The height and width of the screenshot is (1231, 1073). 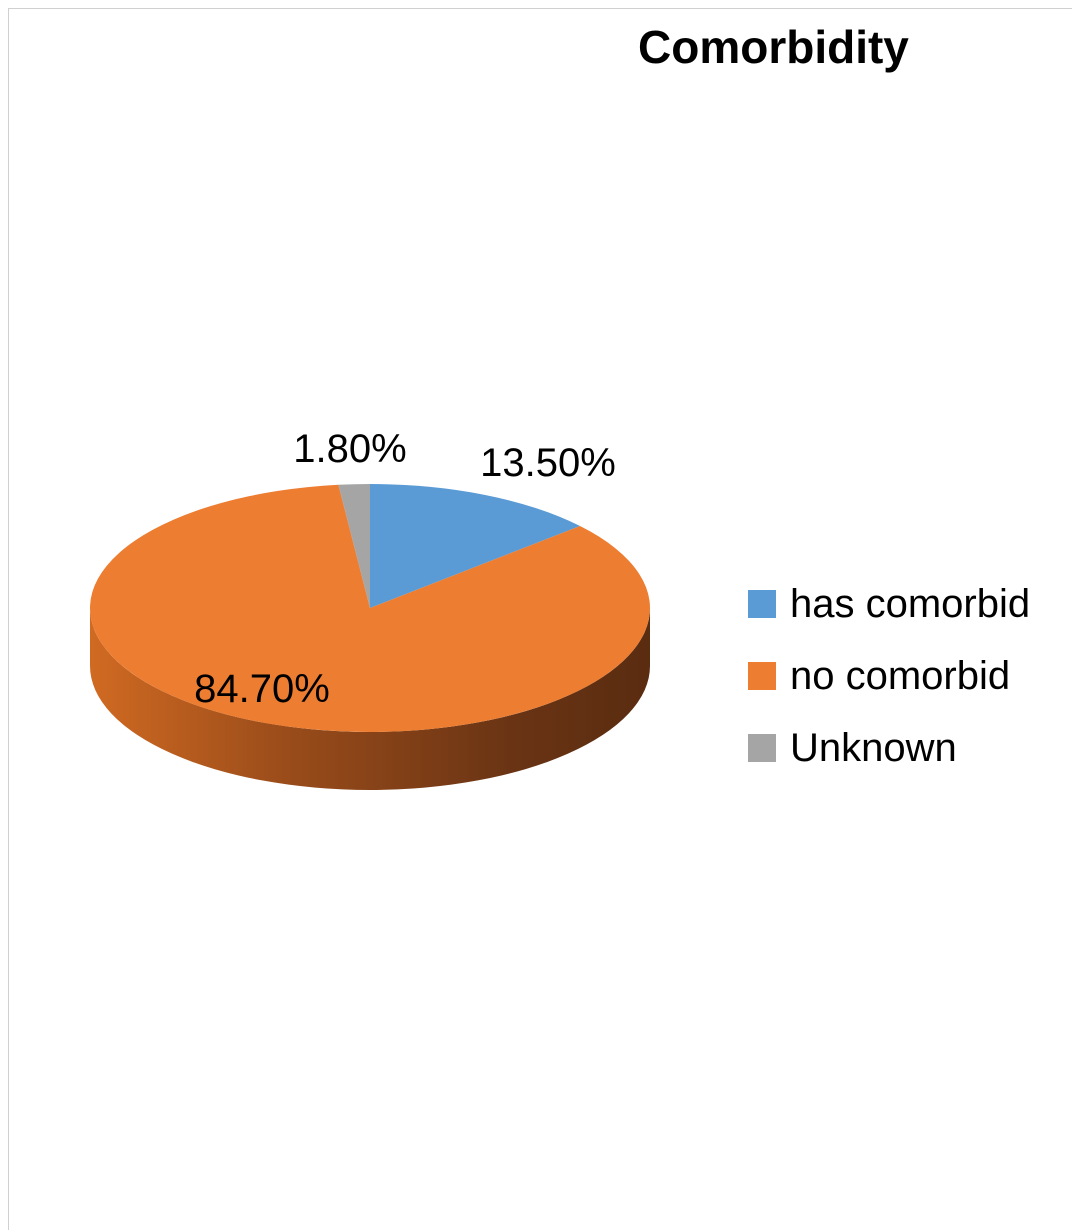 I want to click on legend-swatch-has-comorbid, so click(x=762, y=604).